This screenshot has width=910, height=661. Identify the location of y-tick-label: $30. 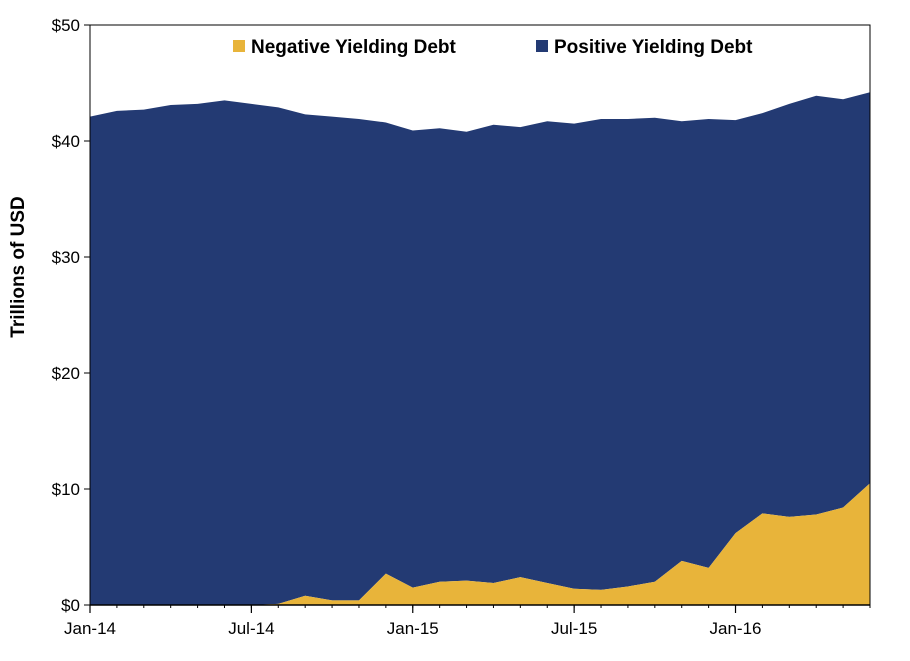
(66, 257).